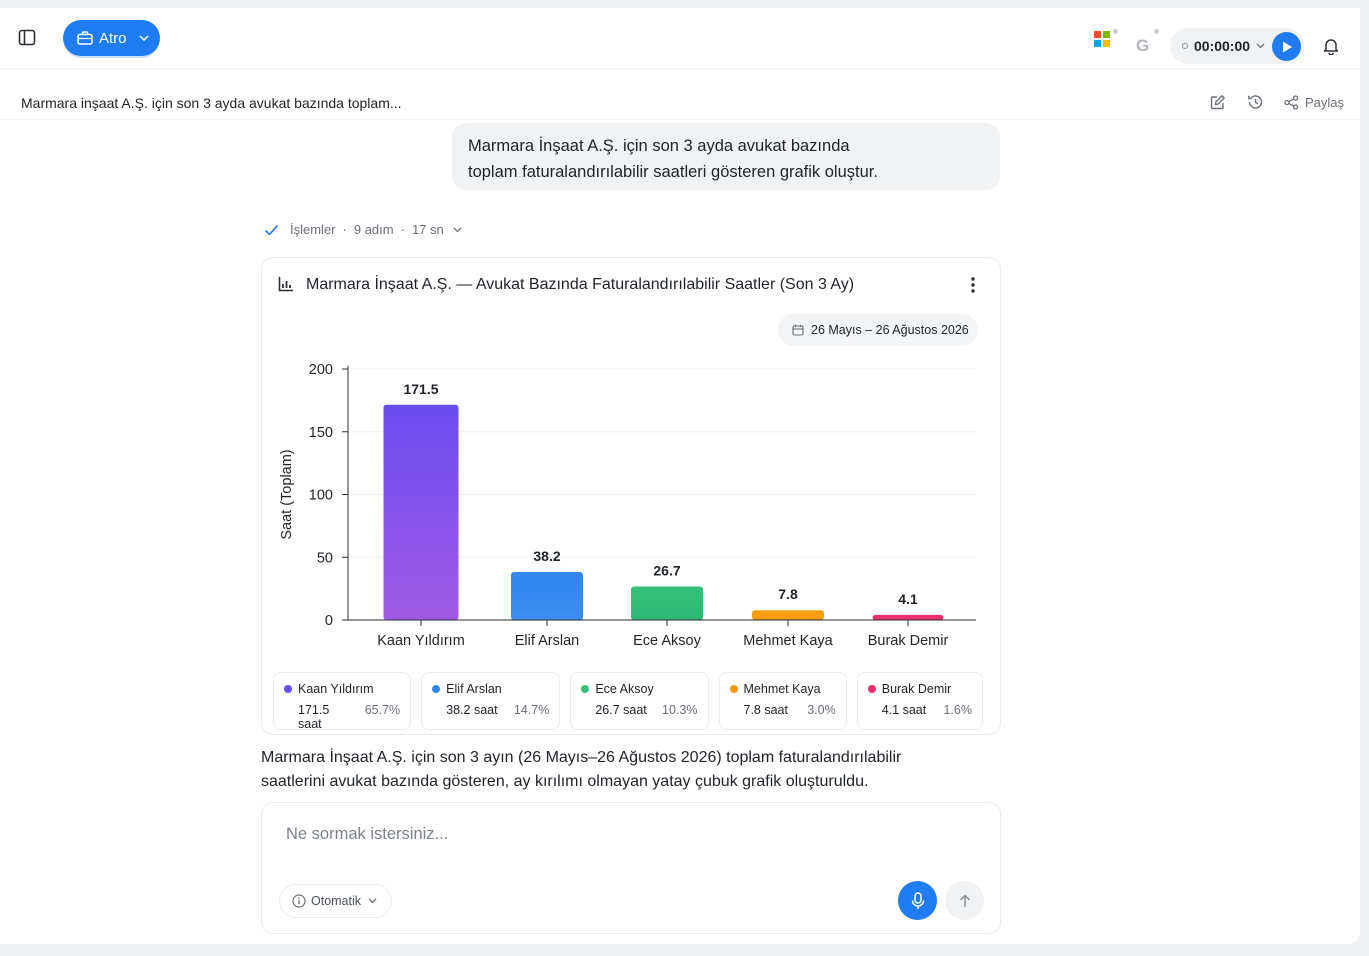 The width and height of the screenshot is (1369, 956). What do you see at coordinates (957, 710) in the screenshot?
I see `legend-percent: 1.6%` at bounding box center [957, 710].